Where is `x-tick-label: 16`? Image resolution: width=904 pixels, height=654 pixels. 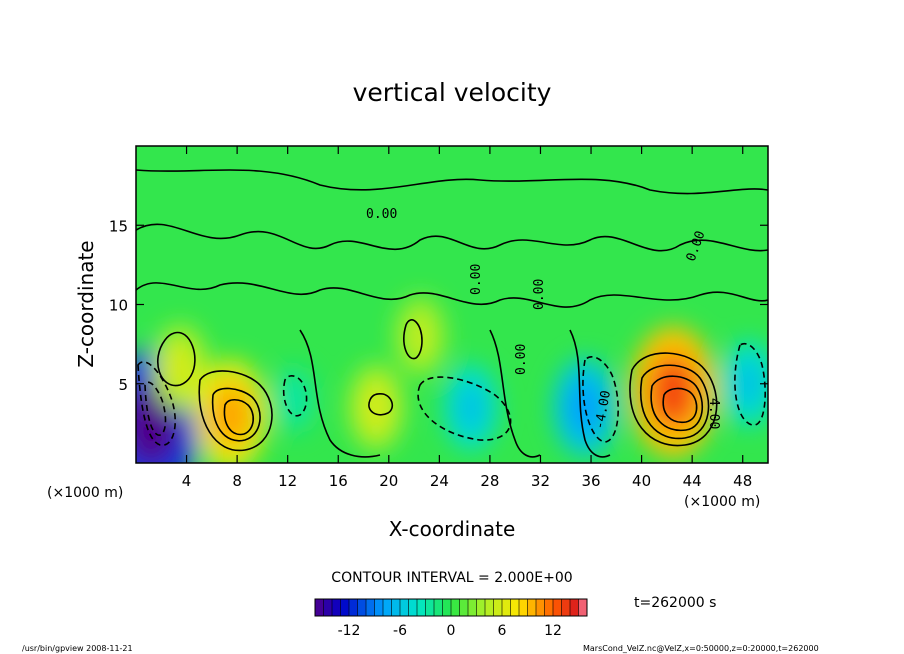 x-tick-label: 16 is located at coordinates (338, 481).